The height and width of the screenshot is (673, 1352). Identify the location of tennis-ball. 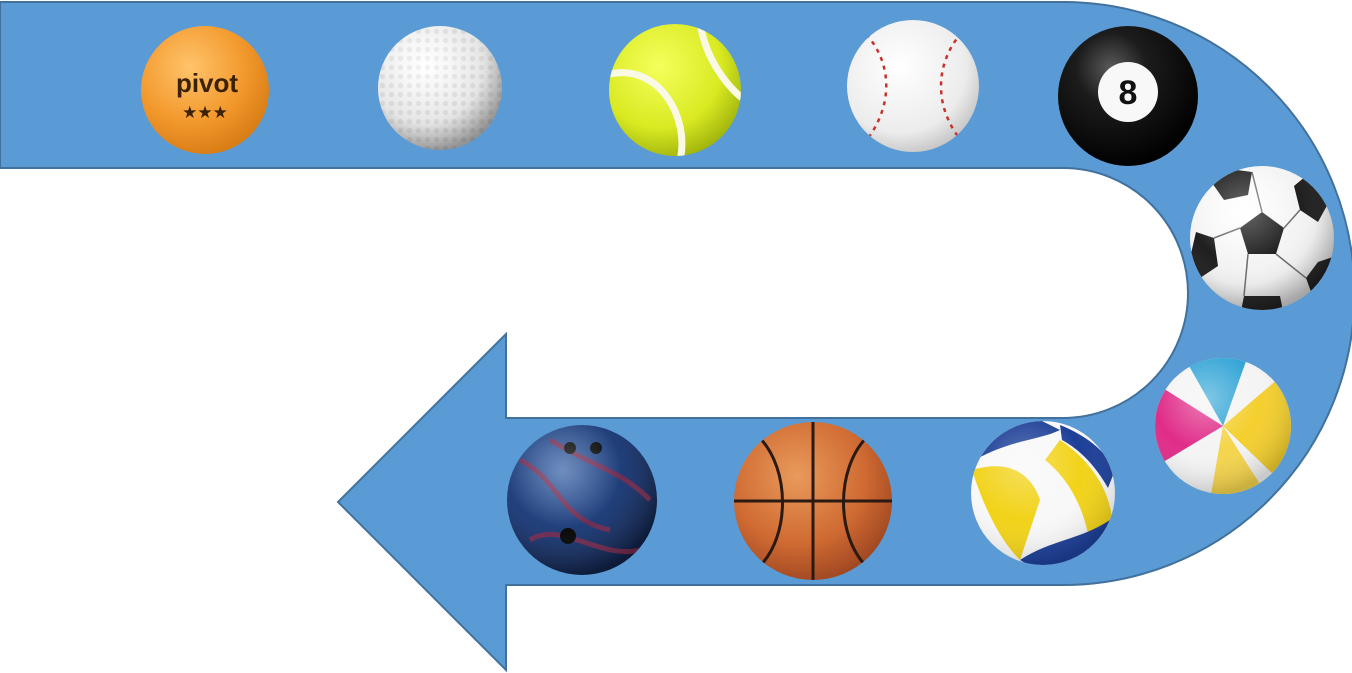
(675, 90).